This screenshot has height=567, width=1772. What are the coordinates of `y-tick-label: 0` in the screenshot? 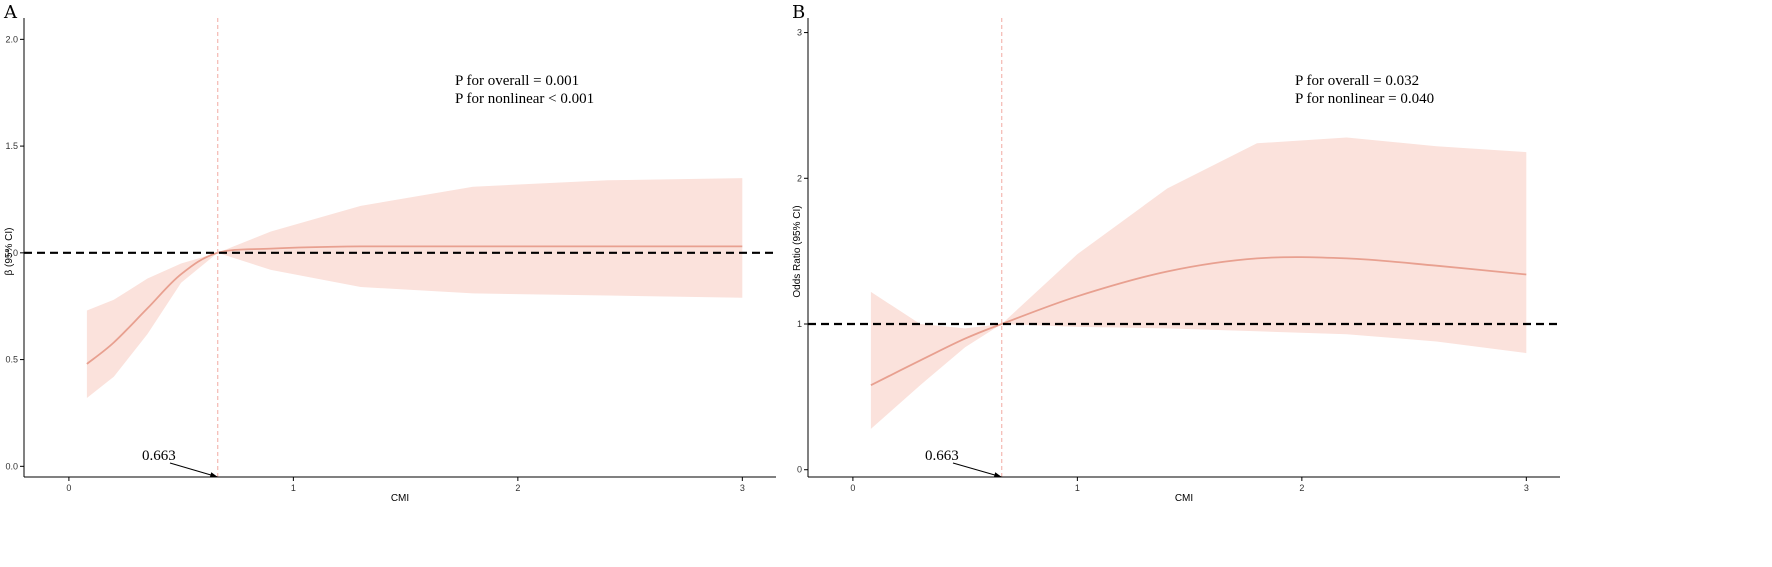 It's located at (799, 470).